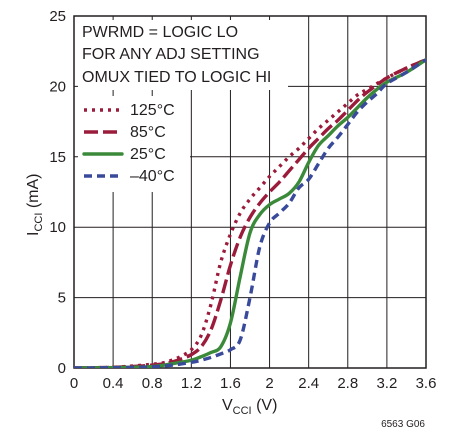 The height and width of the screenshot is (434, 453). What do you see at coordinates (160, 32) in the screenshot?
I see `annotation-line-1: PWRMD = LOGIC LO` at bounding box center [160, 32].